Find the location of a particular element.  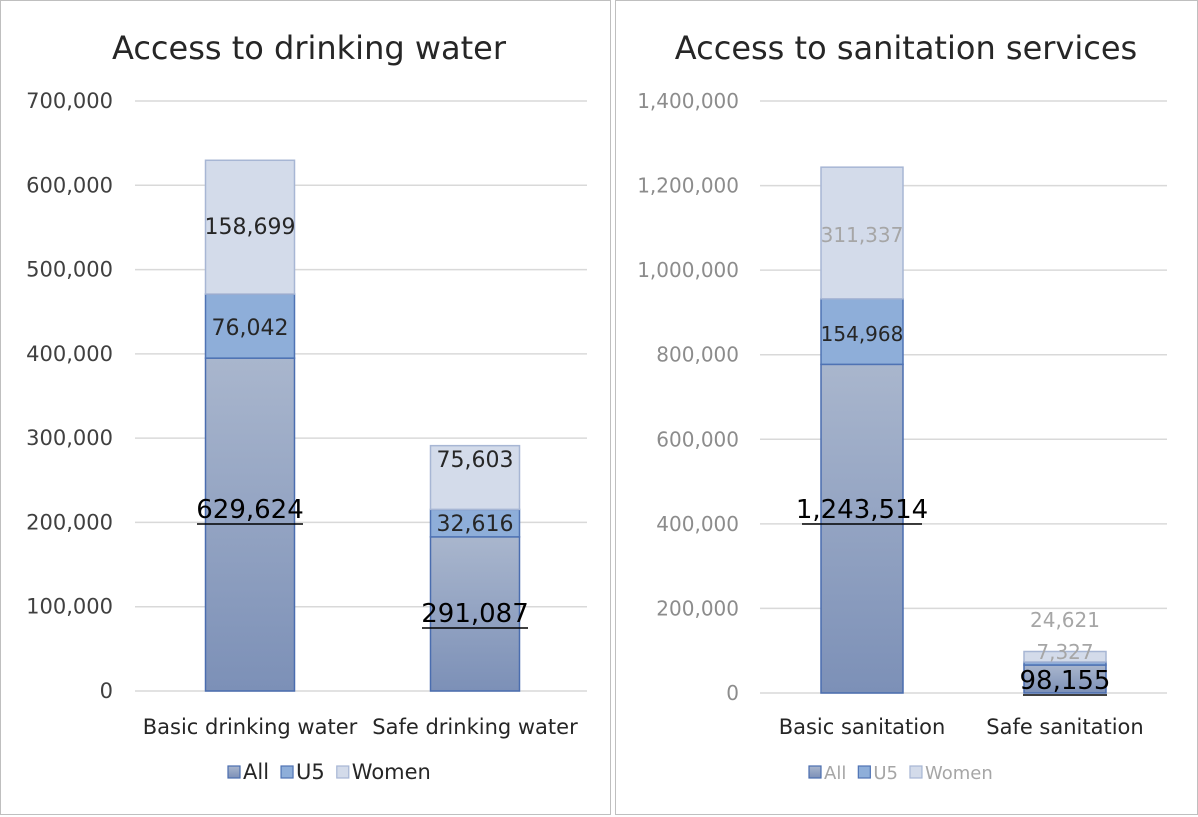

chart-title: Access to drinking water is located at coordinates (309, 48).